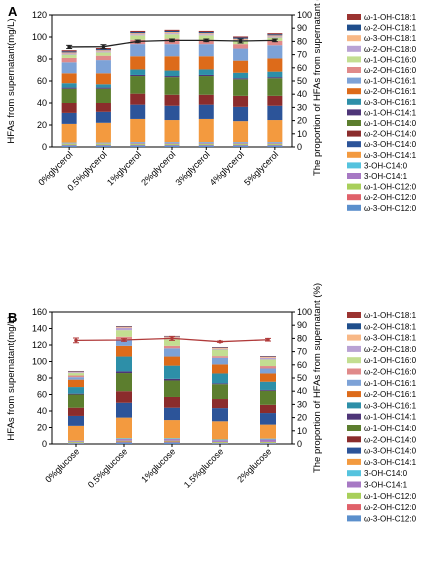 The image size is (442, 582). Describe the element at coordinates (390, 123) in the screenshot. I see `legend-label: ω-1-OH-C14:0` at that location.